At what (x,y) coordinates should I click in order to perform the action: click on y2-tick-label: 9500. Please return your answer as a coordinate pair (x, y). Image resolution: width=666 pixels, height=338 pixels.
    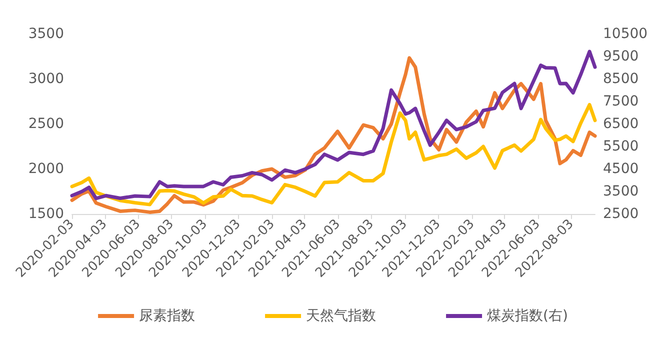
    Looking at the image, I should click on (621, 56).